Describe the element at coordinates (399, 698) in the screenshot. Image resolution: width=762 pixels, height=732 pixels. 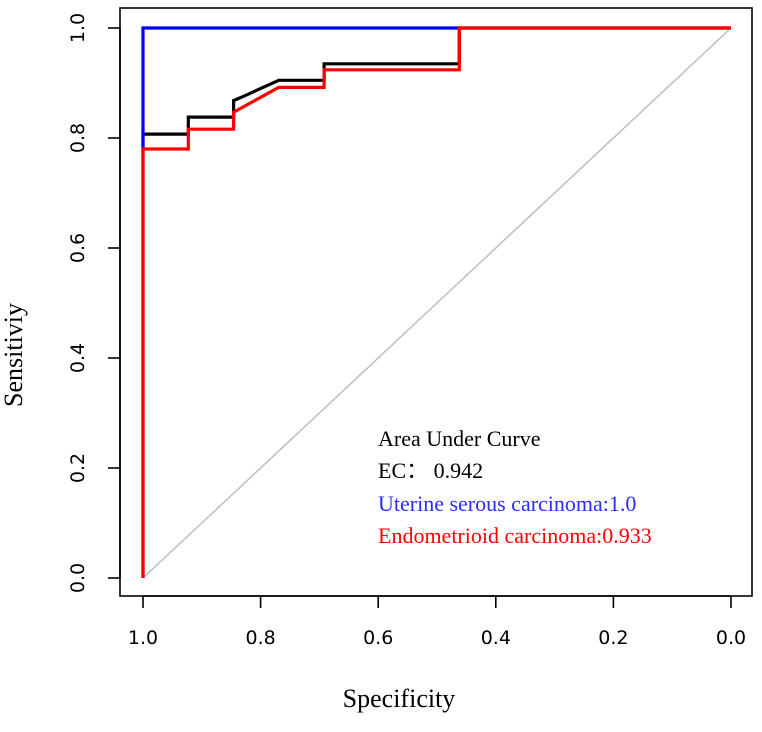
I see `x-axis-title: Specificity` at that location.